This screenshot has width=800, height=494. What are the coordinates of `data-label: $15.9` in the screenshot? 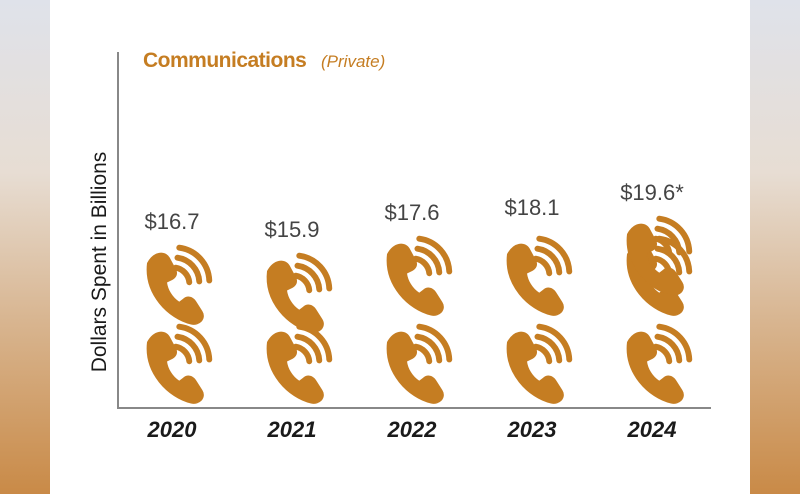 It's located at (291, 229).